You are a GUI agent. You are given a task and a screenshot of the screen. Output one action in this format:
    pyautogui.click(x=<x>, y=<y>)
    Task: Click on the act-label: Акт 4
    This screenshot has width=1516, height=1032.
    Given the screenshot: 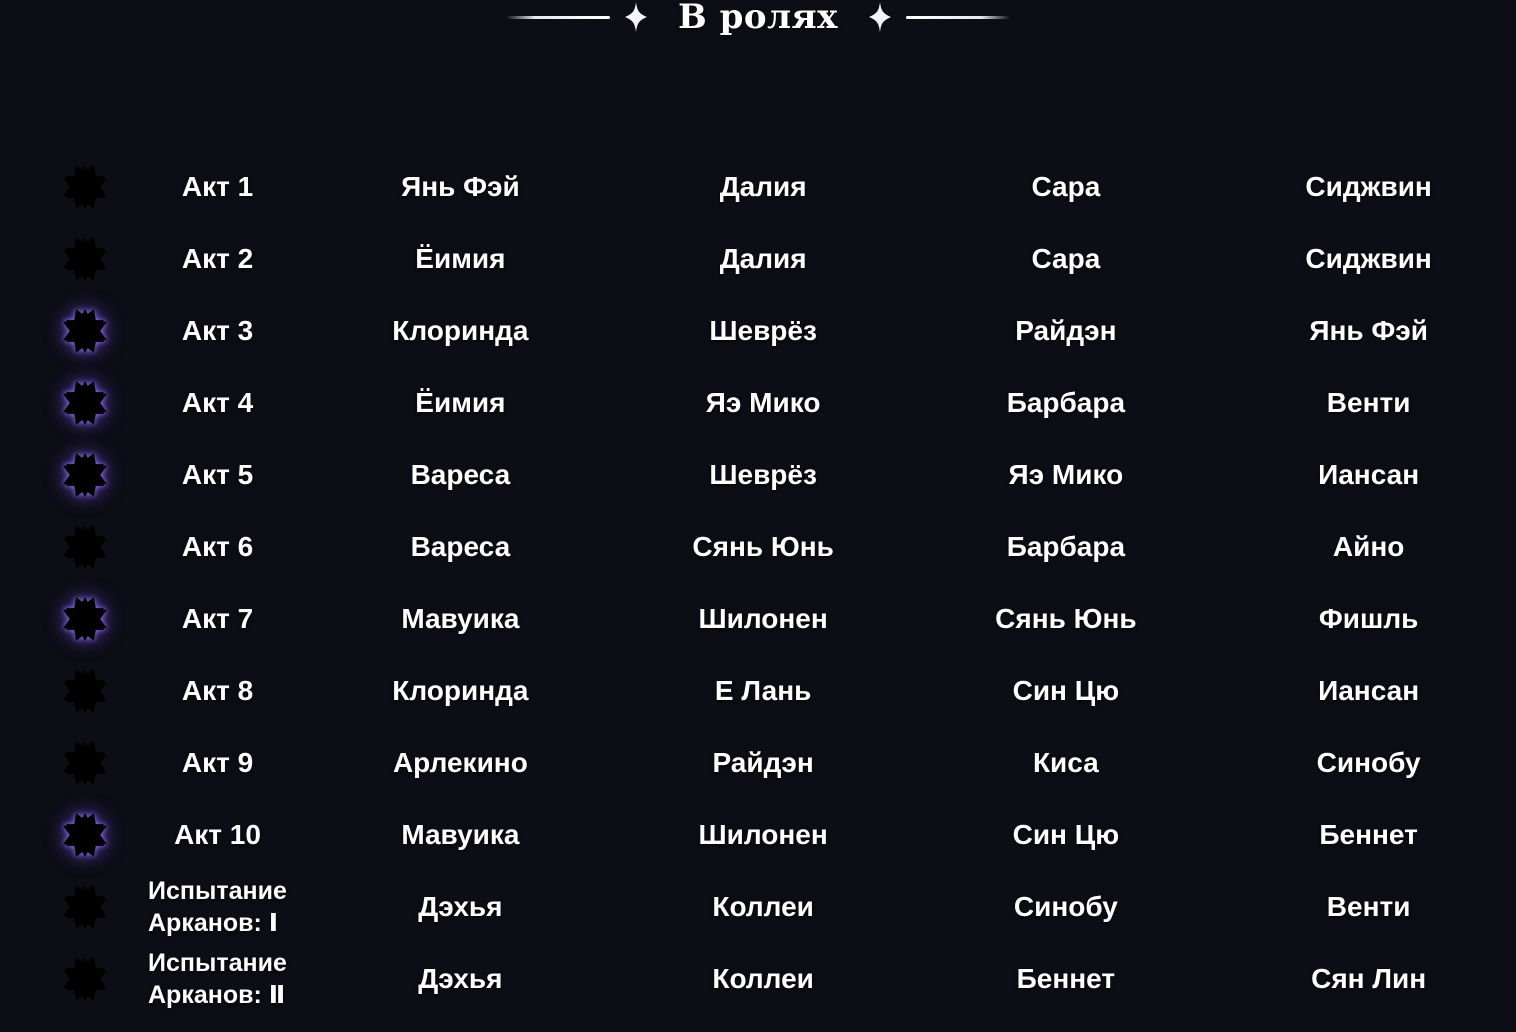 What is the action you would take?
    pyautogui.click(x=217, y=402)
    